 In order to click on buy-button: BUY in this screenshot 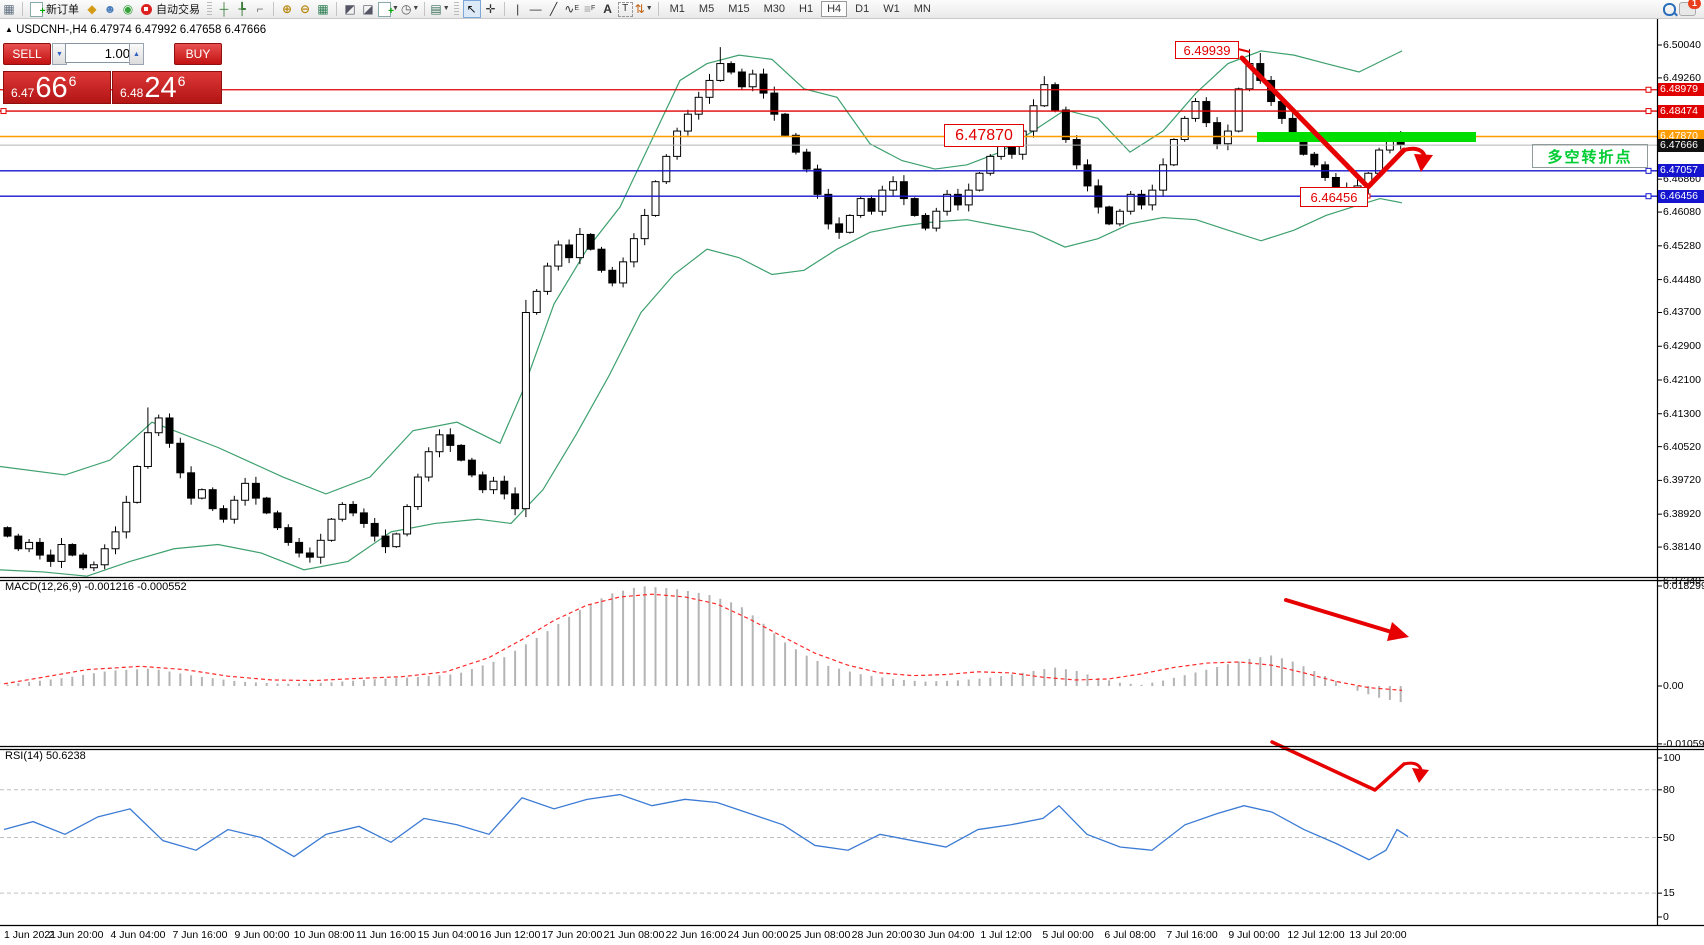, I will do `click(198, 54)`.